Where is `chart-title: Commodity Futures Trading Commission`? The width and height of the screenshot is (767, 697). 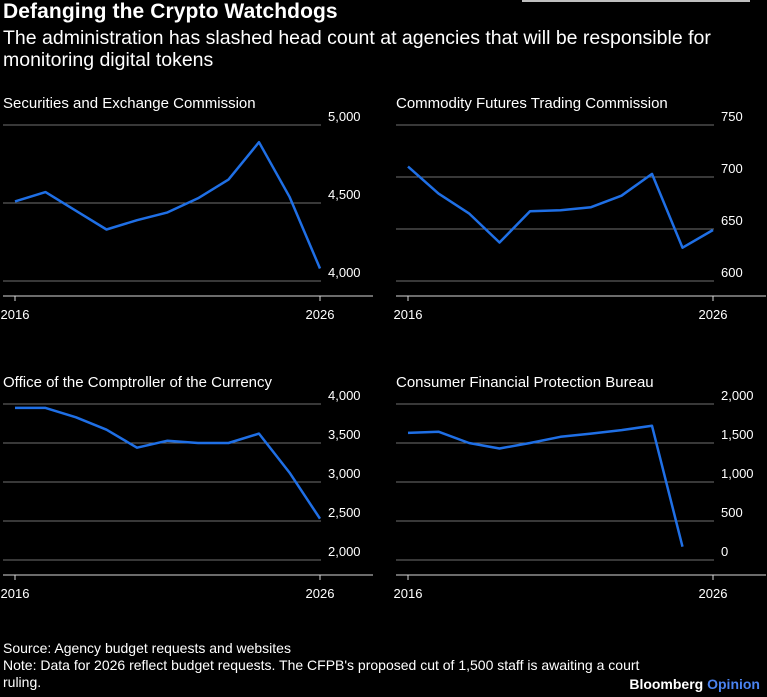 chart-title: Commodity Futures Trading Commission is located at coordinates (532, 103).